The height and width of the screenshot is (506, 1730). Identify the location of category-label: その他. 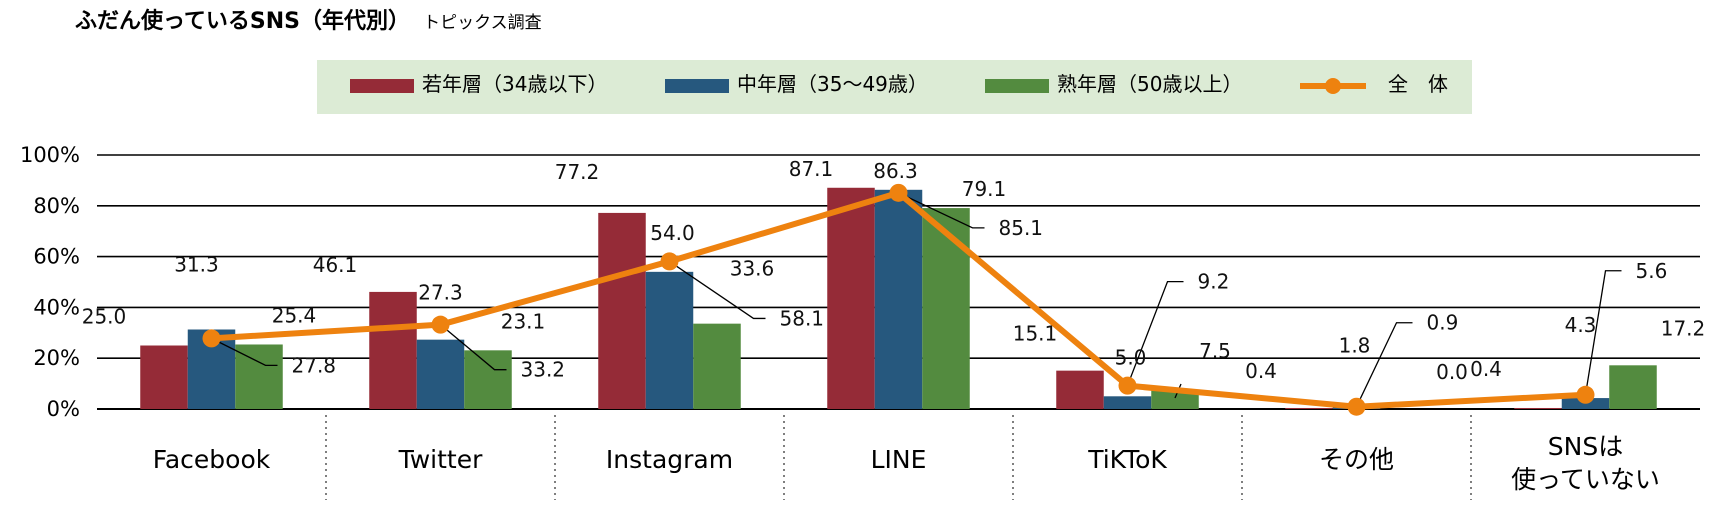
(1356, 459).